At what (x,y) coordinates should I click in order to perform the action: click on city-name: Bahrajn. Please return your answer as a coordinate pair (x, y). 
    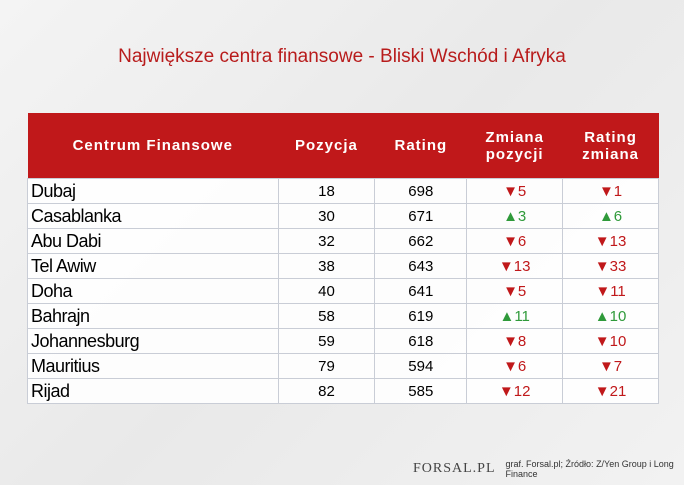
    Looking at the image, I should click on (153, 316).